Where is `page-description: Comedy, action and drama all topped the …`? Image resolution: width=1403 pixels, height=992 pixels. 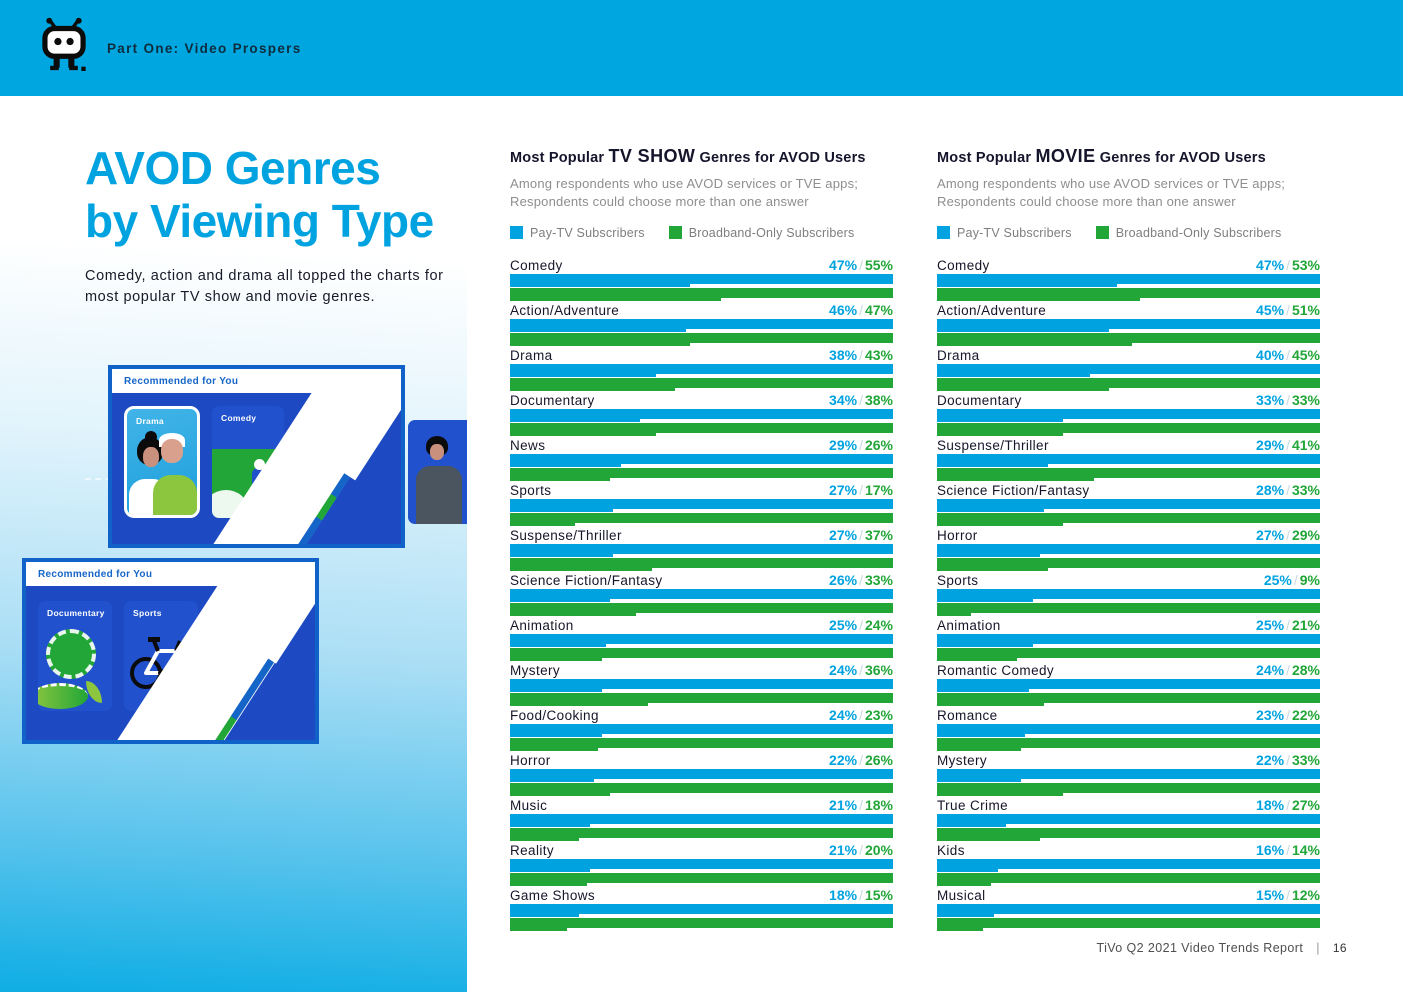 page-description: Comedy, action and drama all topped the … is located at coordinates (264, 287).